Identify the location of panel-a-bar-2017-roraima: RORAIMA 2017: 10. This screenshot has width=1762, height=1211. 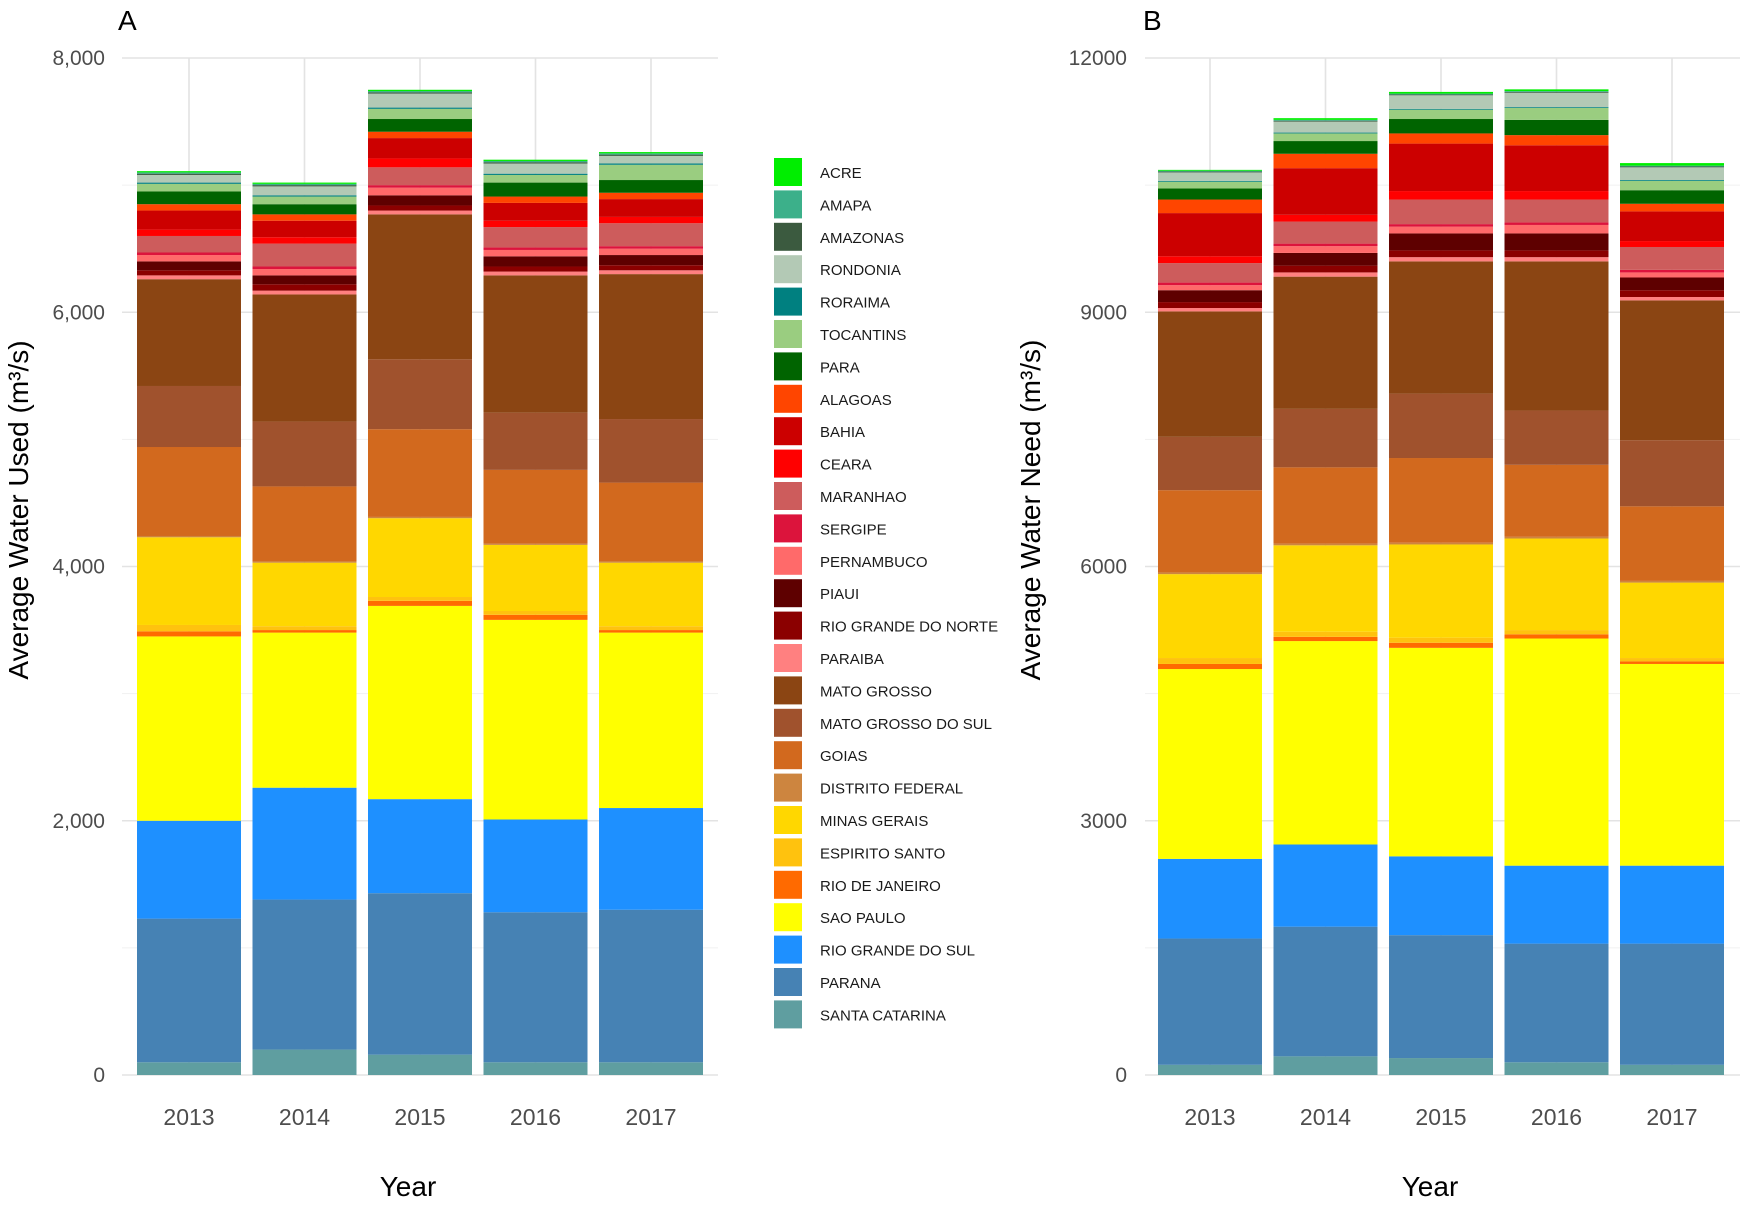
(651, 164).